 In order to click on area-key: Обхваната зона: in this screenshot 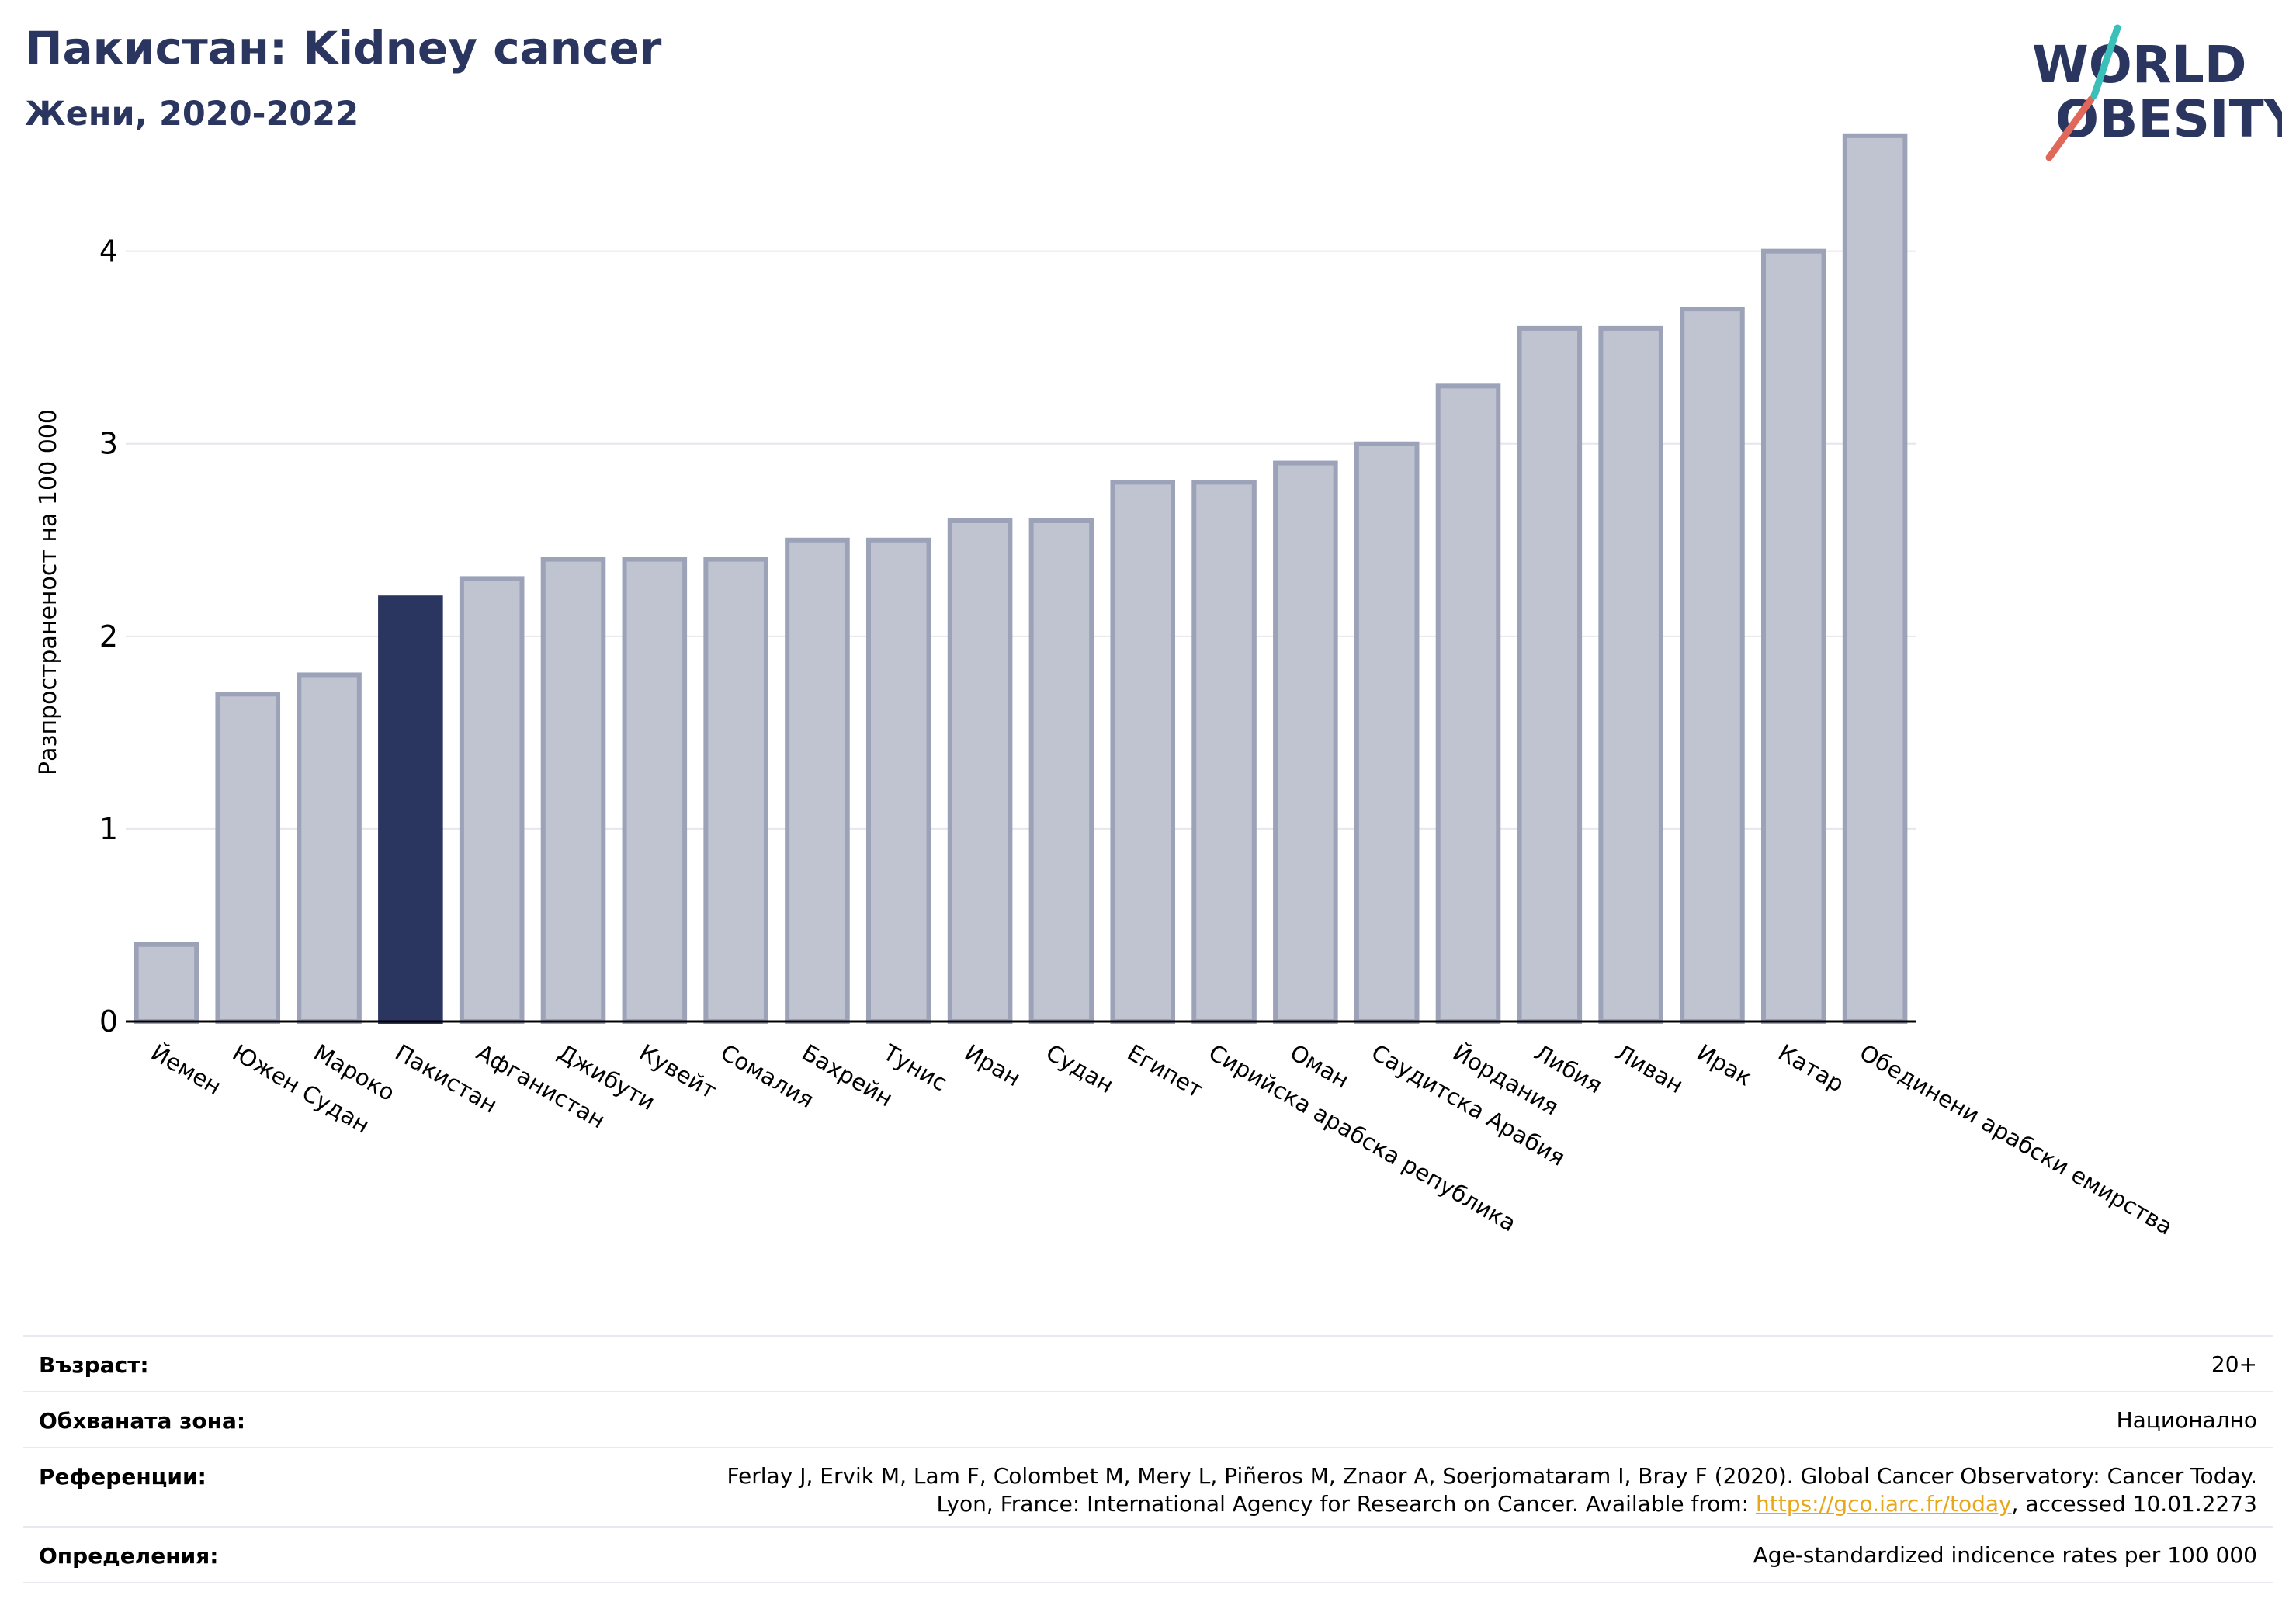, I will do `click(142, 1421)`.